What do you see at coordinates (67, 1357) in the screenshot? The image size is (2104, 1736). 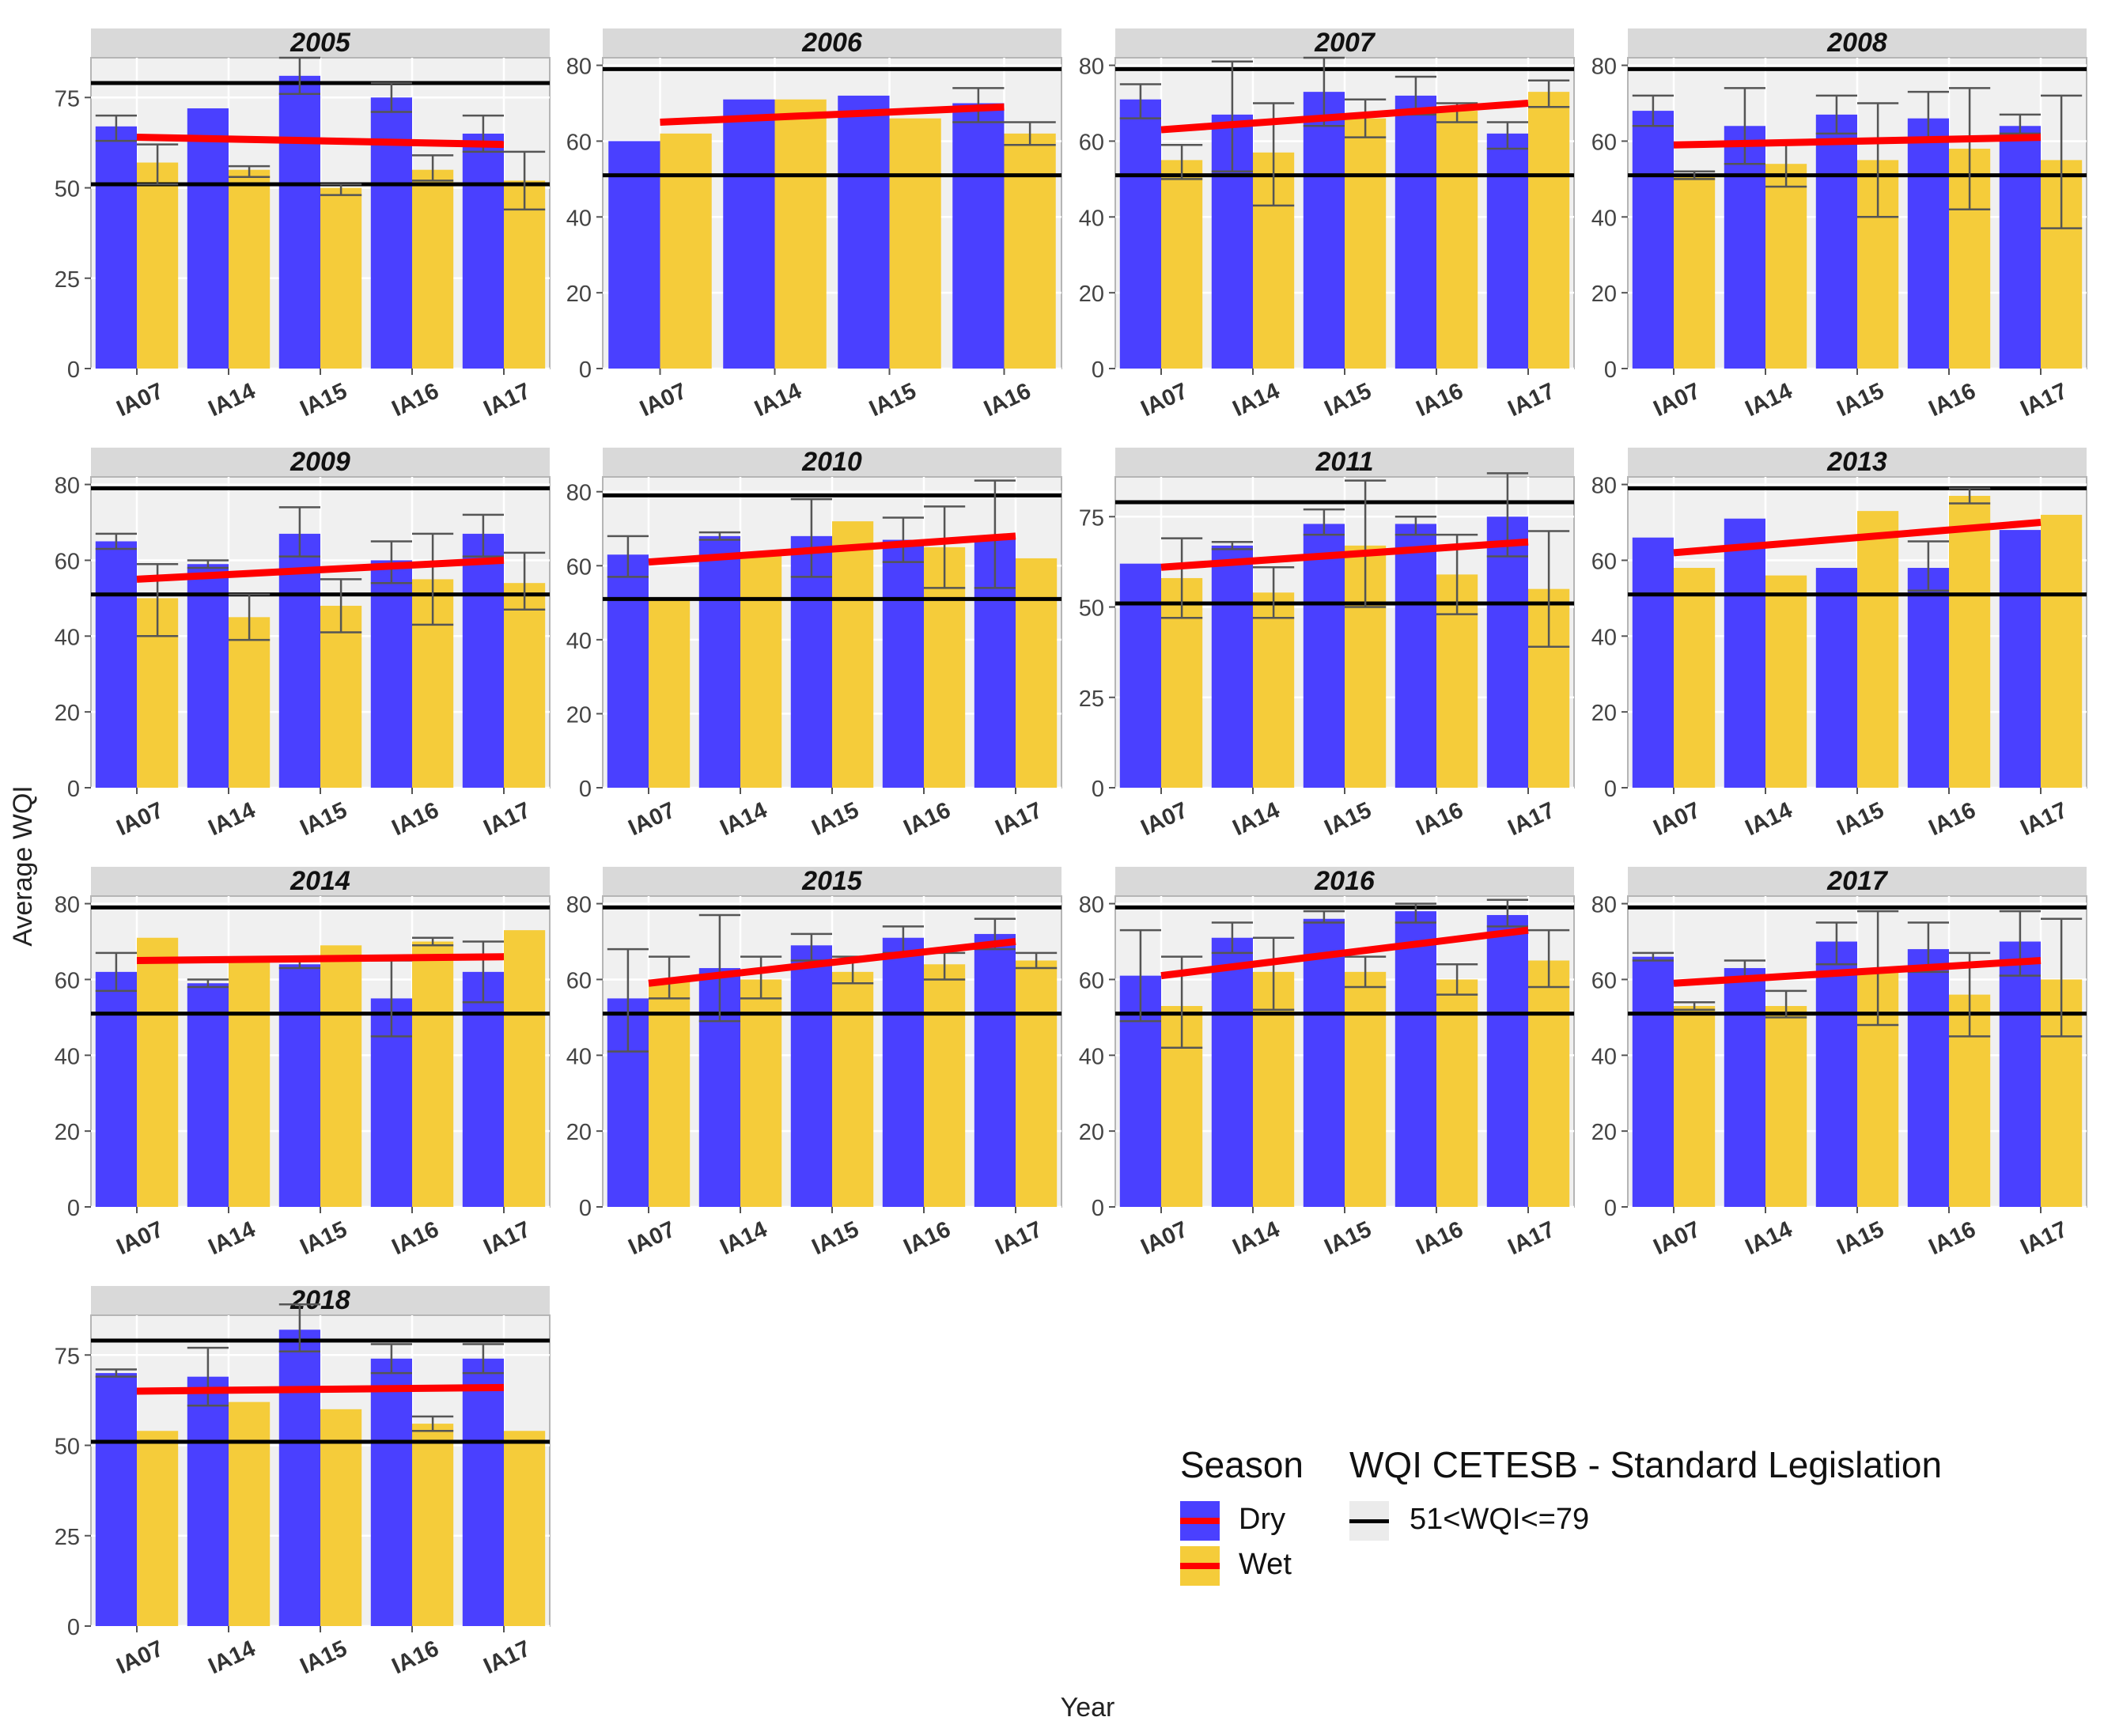 I see `y-tick-label: 75` at bounding box center [67, 1357].